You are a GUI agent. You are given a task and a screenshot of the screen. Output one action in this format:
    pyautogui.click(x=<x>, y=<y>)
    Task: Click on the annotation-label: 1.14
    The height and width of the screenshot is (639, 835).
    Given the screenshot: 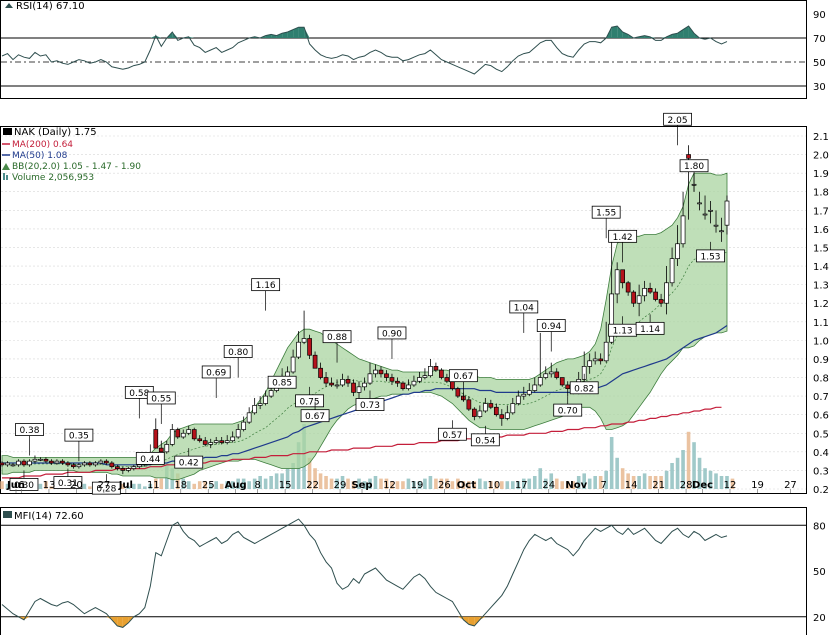 What is the action you would take?
    pyautogui.click(x=650, y=330)
    